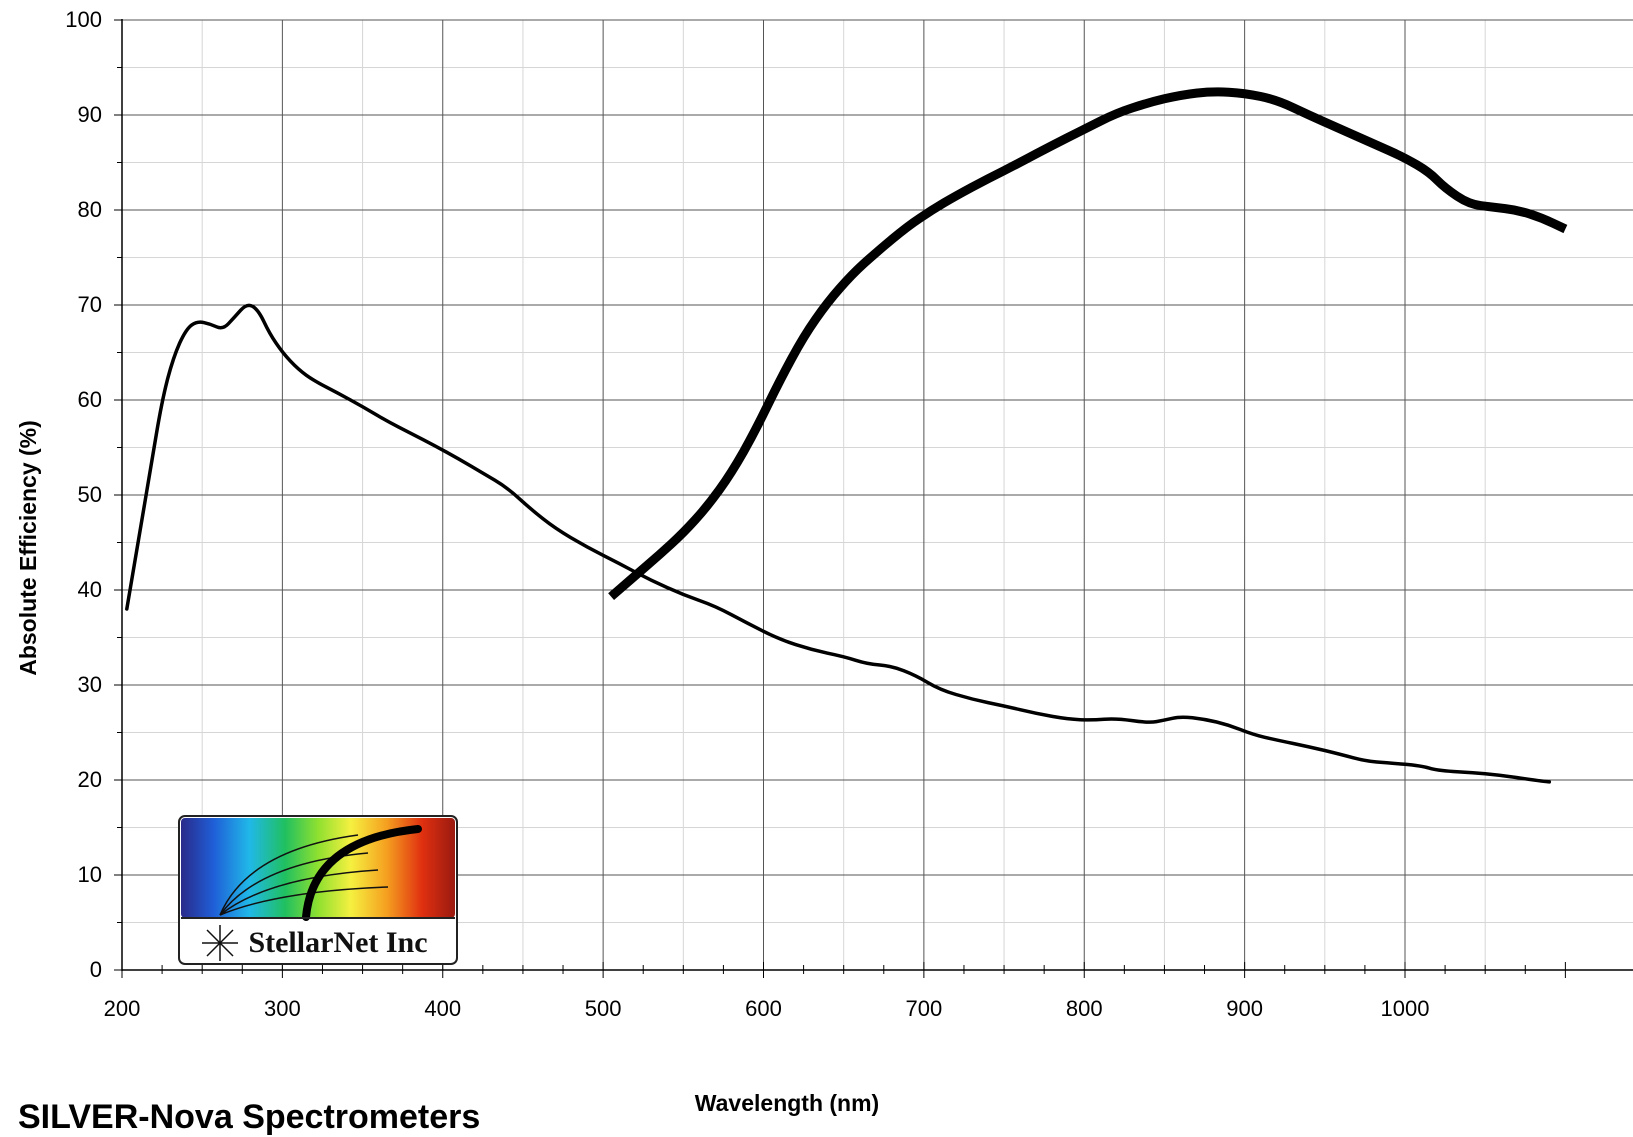 This screenshot has height=1137, width=1633. I want to click on y-tick-label: 90, so click(90, 114).